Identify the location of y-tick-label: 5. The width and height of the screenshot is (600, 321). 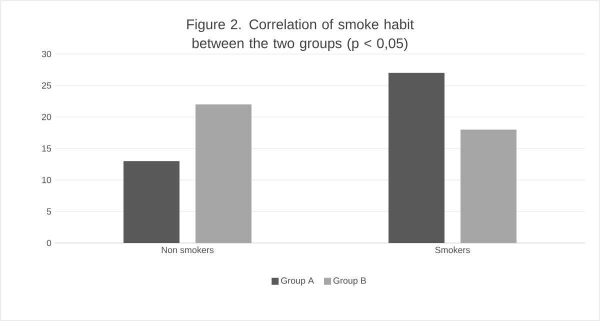
(49, 211).